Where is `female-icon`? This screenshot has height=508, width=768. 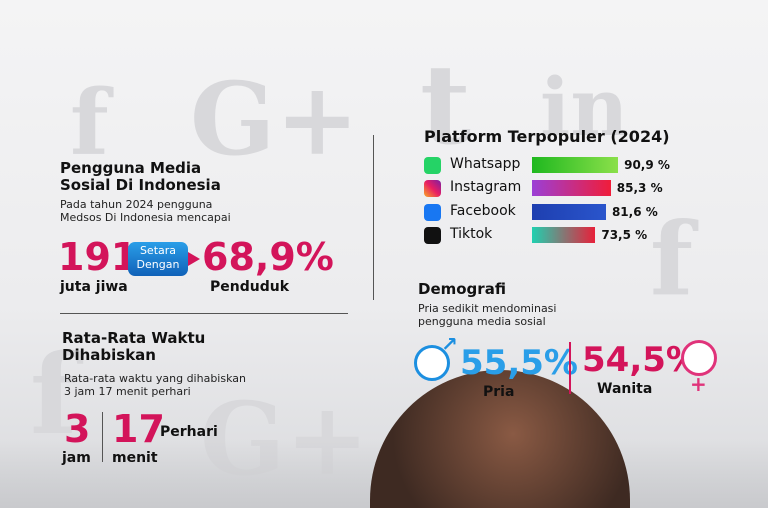
female-icon is located at coordinates (699, 358).